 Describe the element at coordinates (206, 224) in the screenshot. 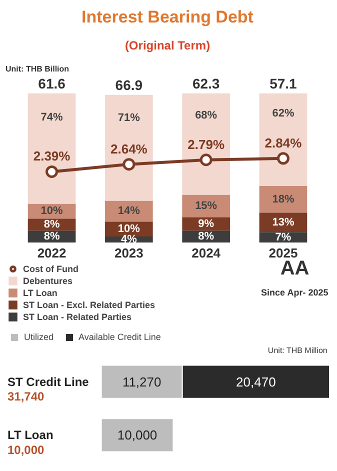

I see `data-label: 9%` at that location.